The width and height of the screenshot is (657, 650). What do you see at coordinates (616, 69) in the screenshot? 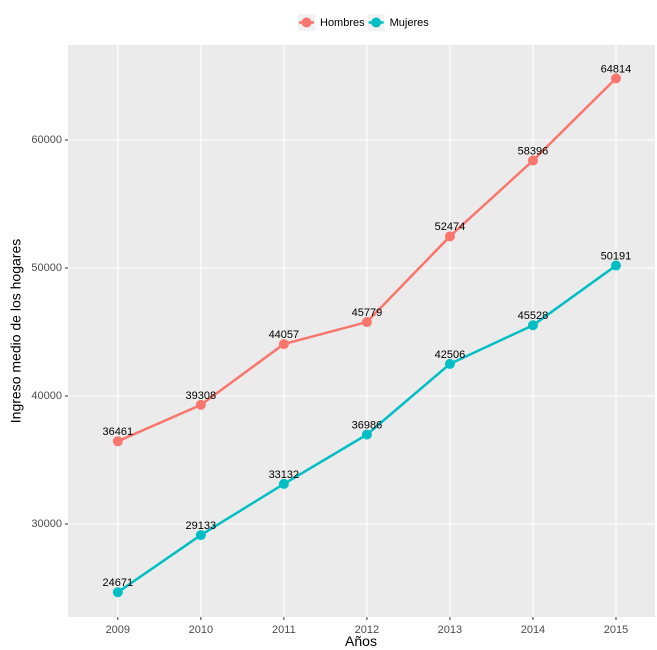
I see `value-label: 64814` at bounding box center [616, 69].